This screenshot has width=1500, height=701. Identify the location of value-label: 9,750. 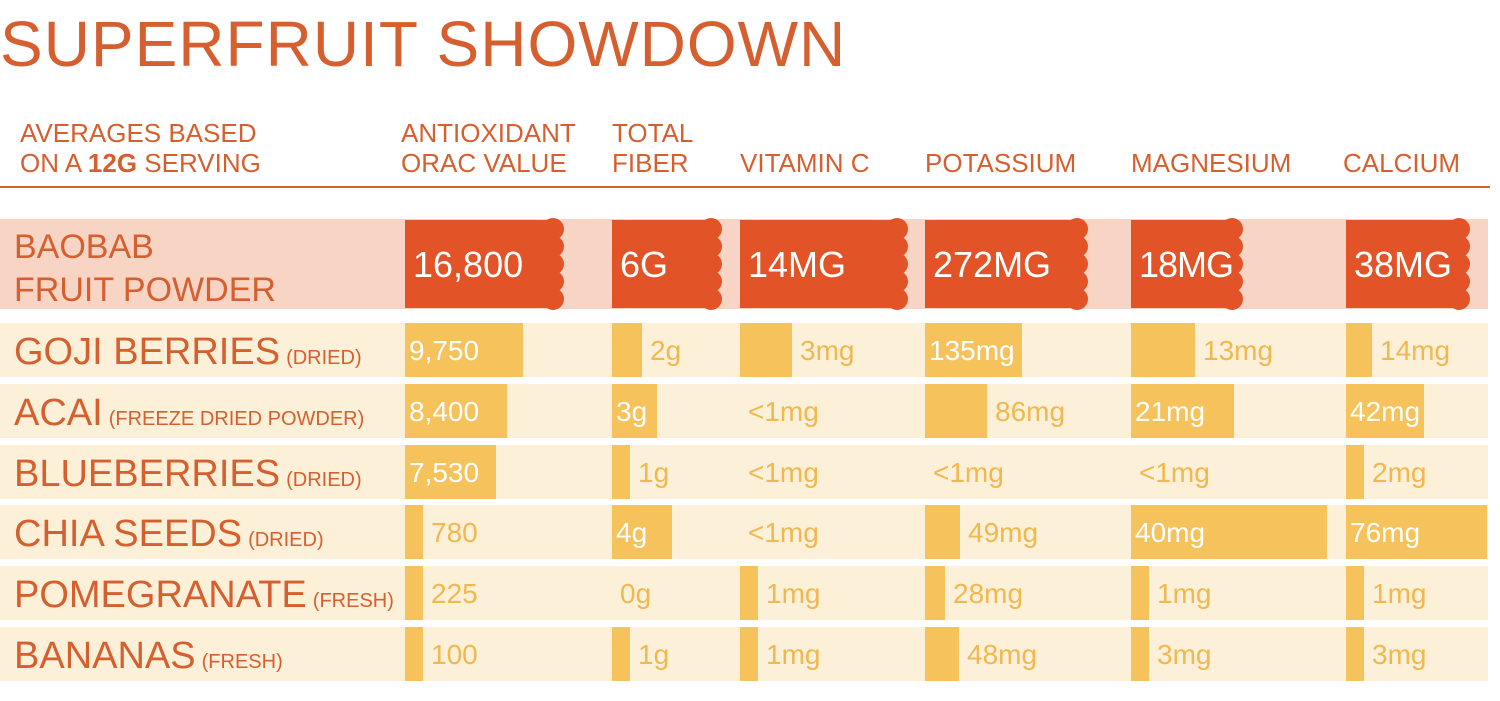
(444, 350).